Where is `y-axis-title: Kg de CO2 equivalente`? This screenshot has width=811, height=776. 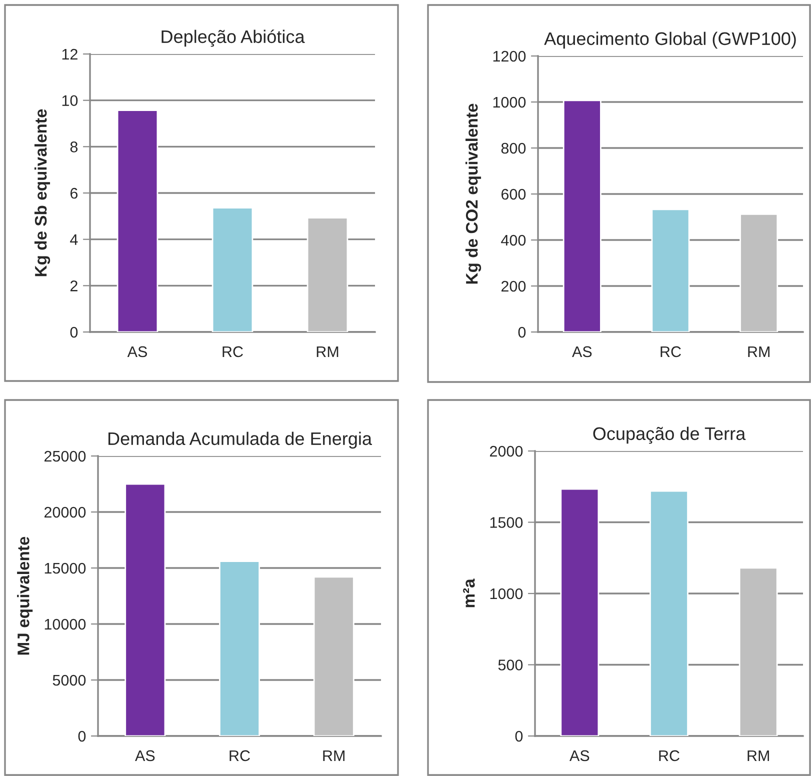
y-axis-title: Kg de CO2 equivalente is located at coordinates (473, 194).